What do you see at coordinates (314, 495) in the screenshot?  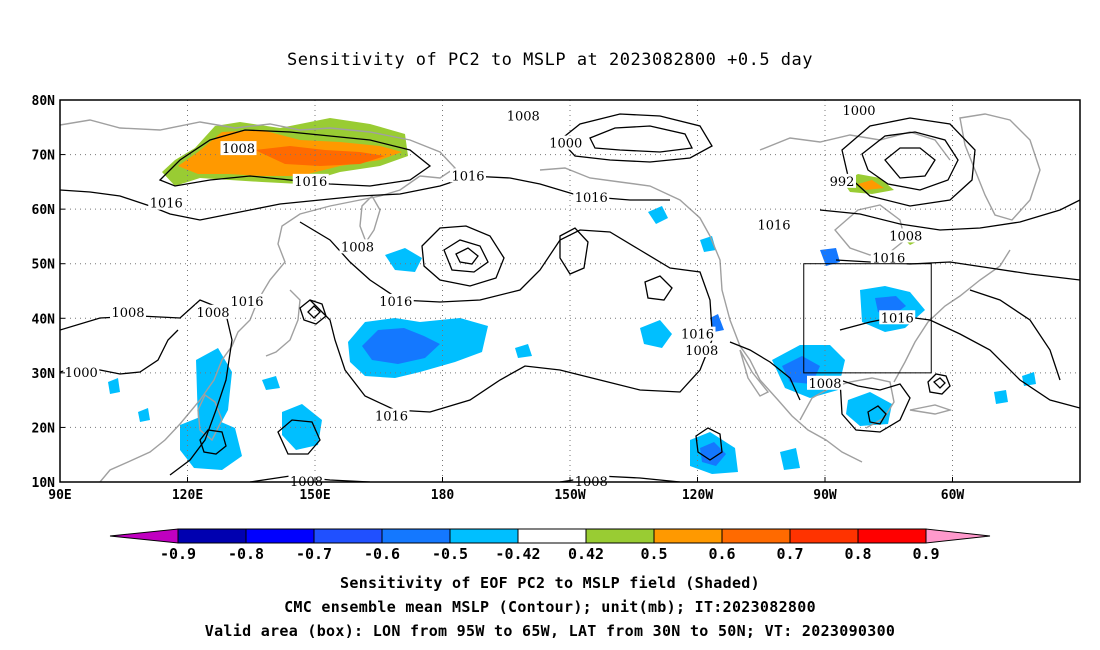 I see `lon-tick-label: 150E` at bounding box center [314, 495].